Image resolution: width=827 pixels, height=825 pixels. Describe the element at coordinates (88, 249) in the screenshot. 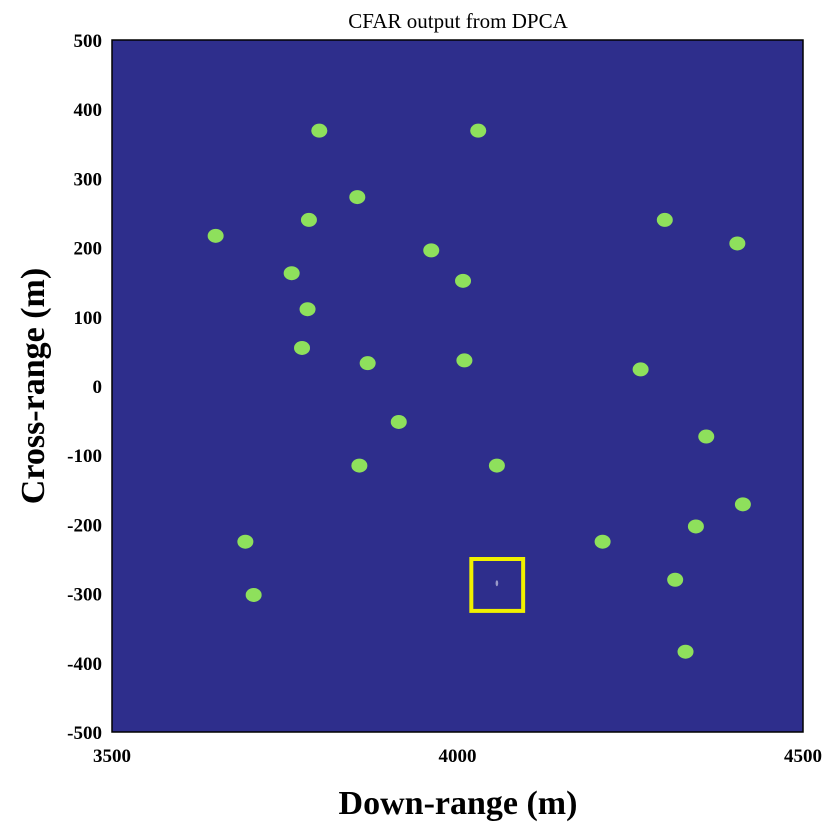

I see `y-tick-label: 200` at that location.